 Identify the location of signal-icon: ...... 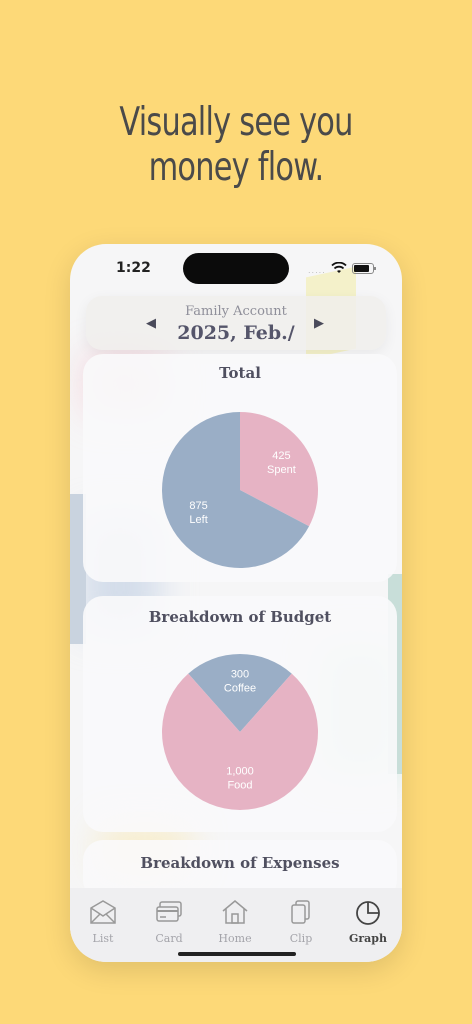
(317, 270).